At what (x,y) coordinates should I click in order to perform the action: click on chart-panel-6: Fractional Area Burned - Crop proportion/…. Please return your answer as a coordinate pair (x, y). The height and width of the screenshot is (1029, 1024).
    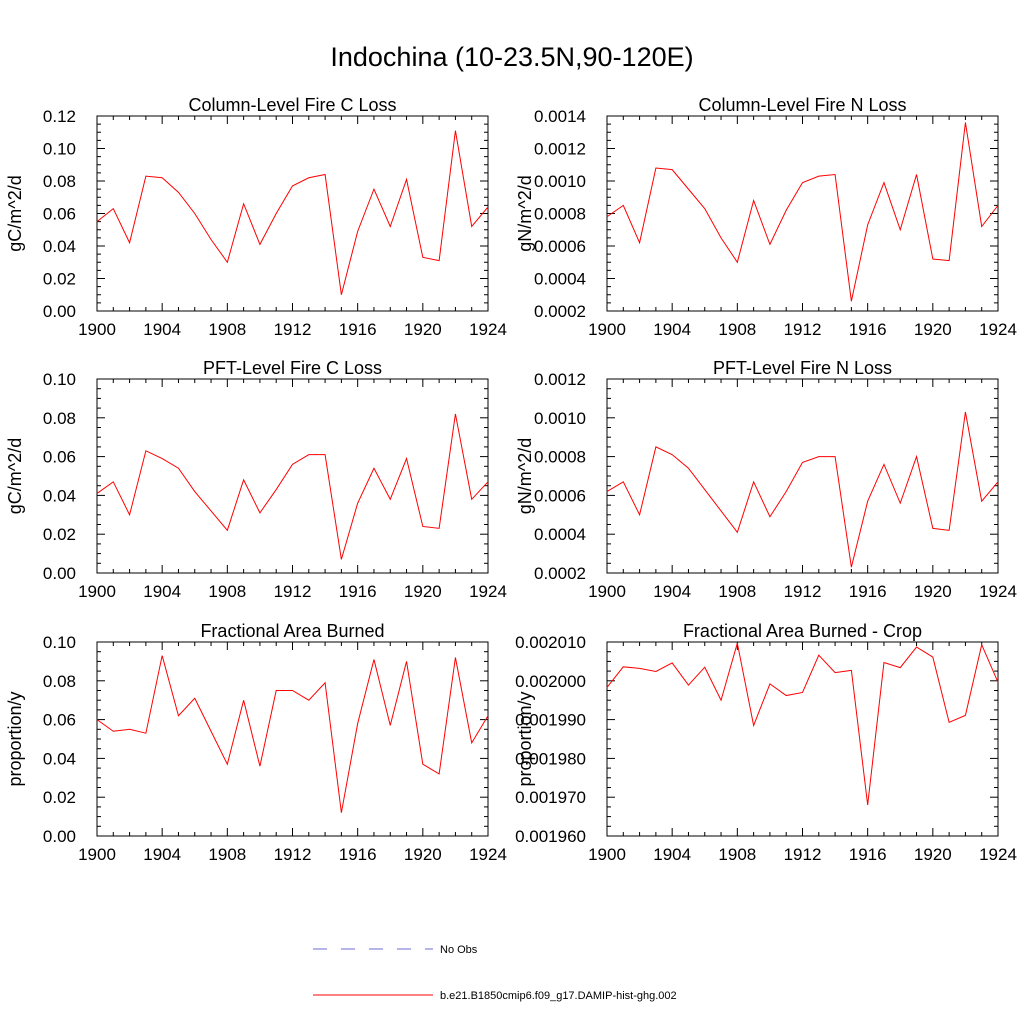
    Looking at the image, I should click on (766, 742).